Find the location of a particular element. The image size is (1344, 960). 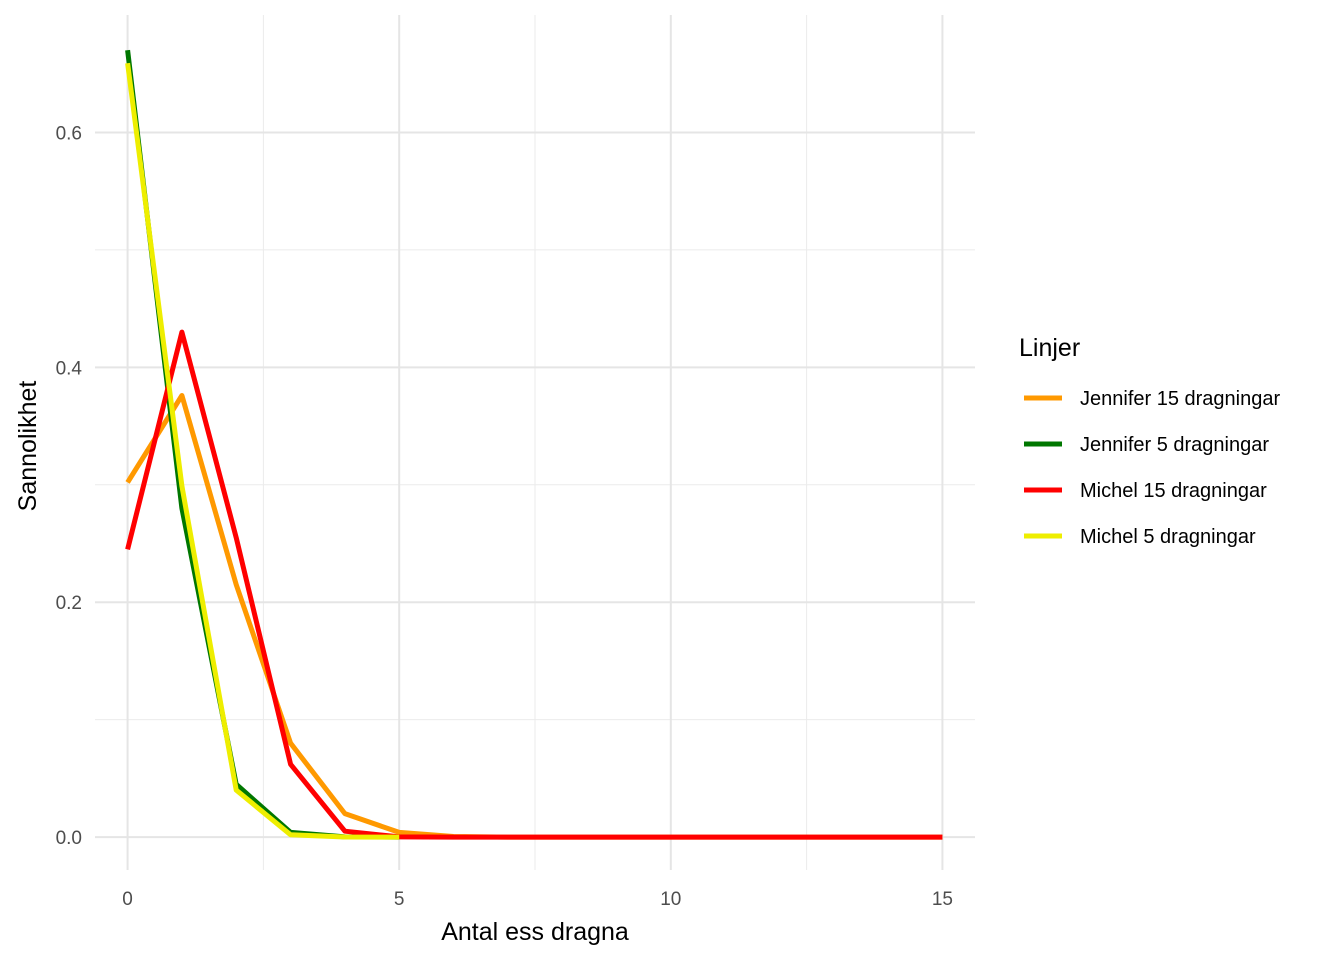

y-axis-tick-labels: 0.0 0.2 0.4 0.6 is located at coordinates (69, 486).